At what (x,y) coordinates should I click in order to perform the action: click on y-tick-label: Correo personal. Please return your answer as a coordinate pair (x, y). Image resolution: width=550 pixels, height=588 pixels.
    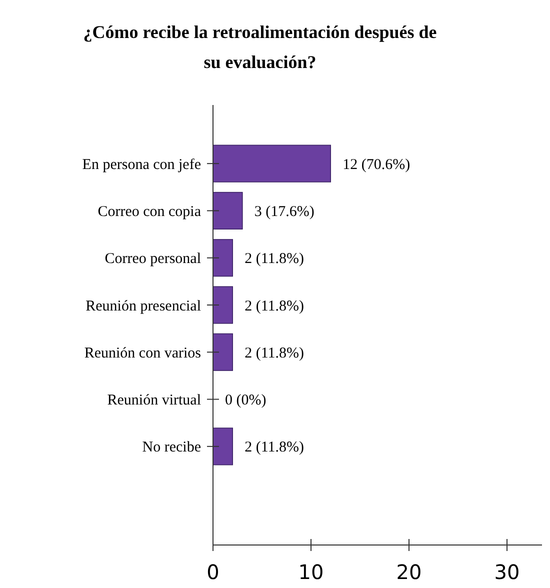
    Looking at the image, I should click on (152, 259).